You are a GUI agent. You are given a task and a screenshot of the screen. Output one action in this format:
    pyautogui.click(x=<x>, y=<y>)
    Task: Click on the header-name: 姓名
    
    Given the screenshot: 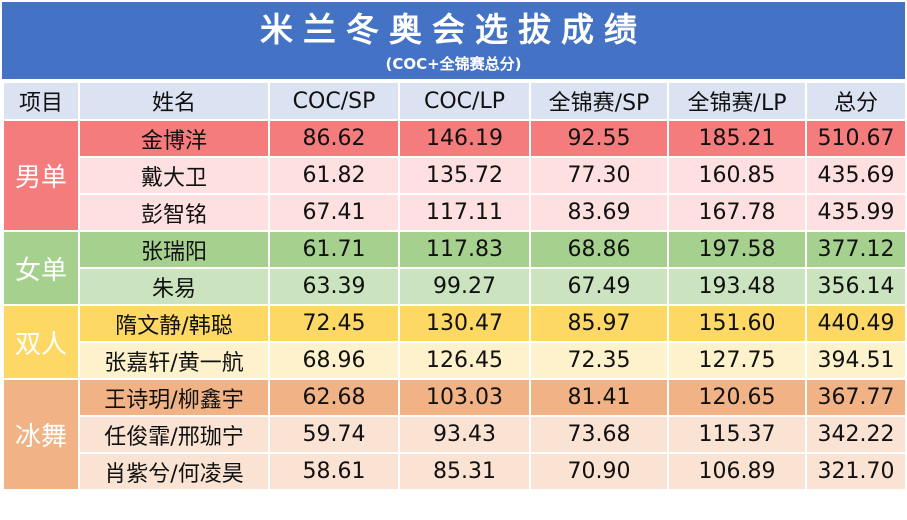 What is the action you would take?
    pyautogui.click(x=174, y=101)
    